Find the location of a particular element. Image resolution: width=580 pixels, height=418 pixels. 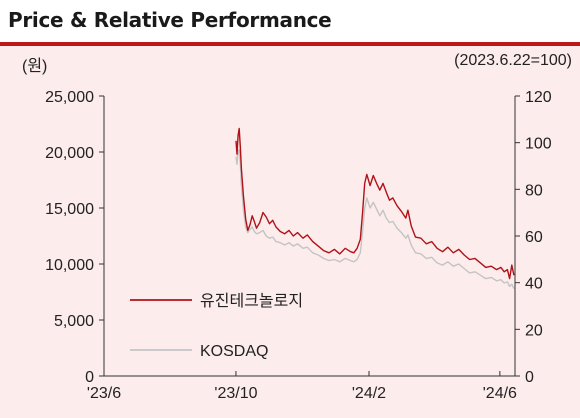

x-tick-label: '24/2 is located at coordinates (369, 393).